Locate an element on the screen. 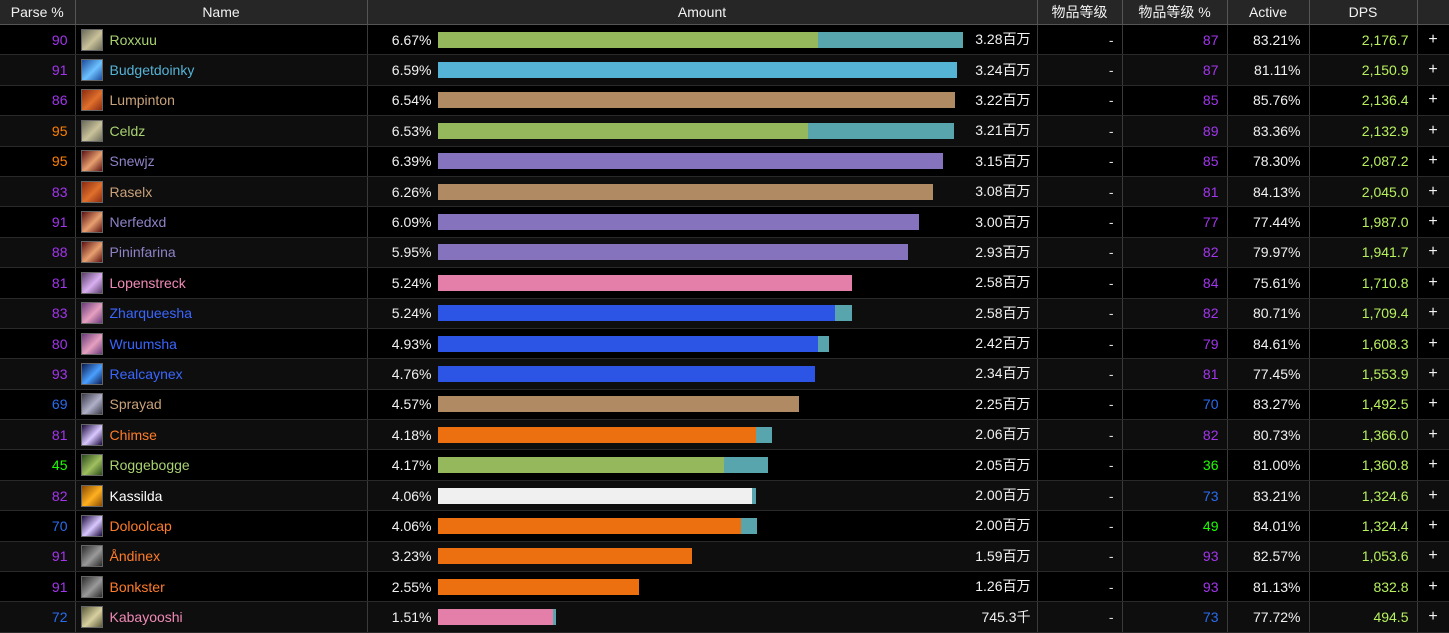  header-dps: DPS is located at coordinates (1363, 12).